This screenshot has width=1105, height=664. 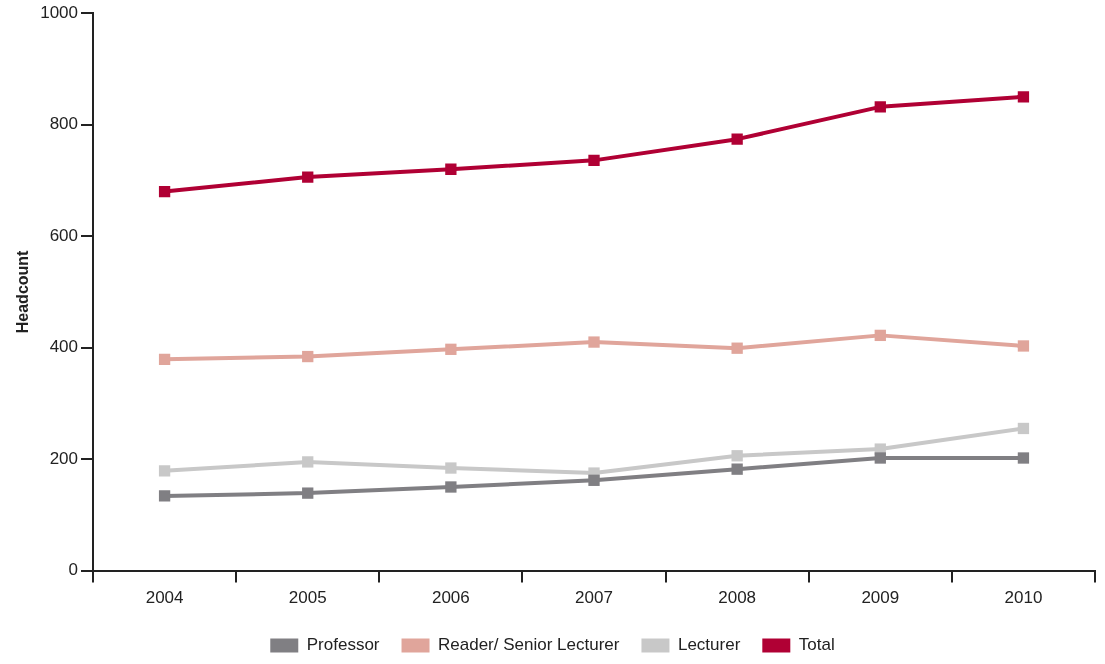 What do you see at coordinates (73, 570) in the screenshot?
I see `y-tick-label: 0` at bounding box center [73, 570].